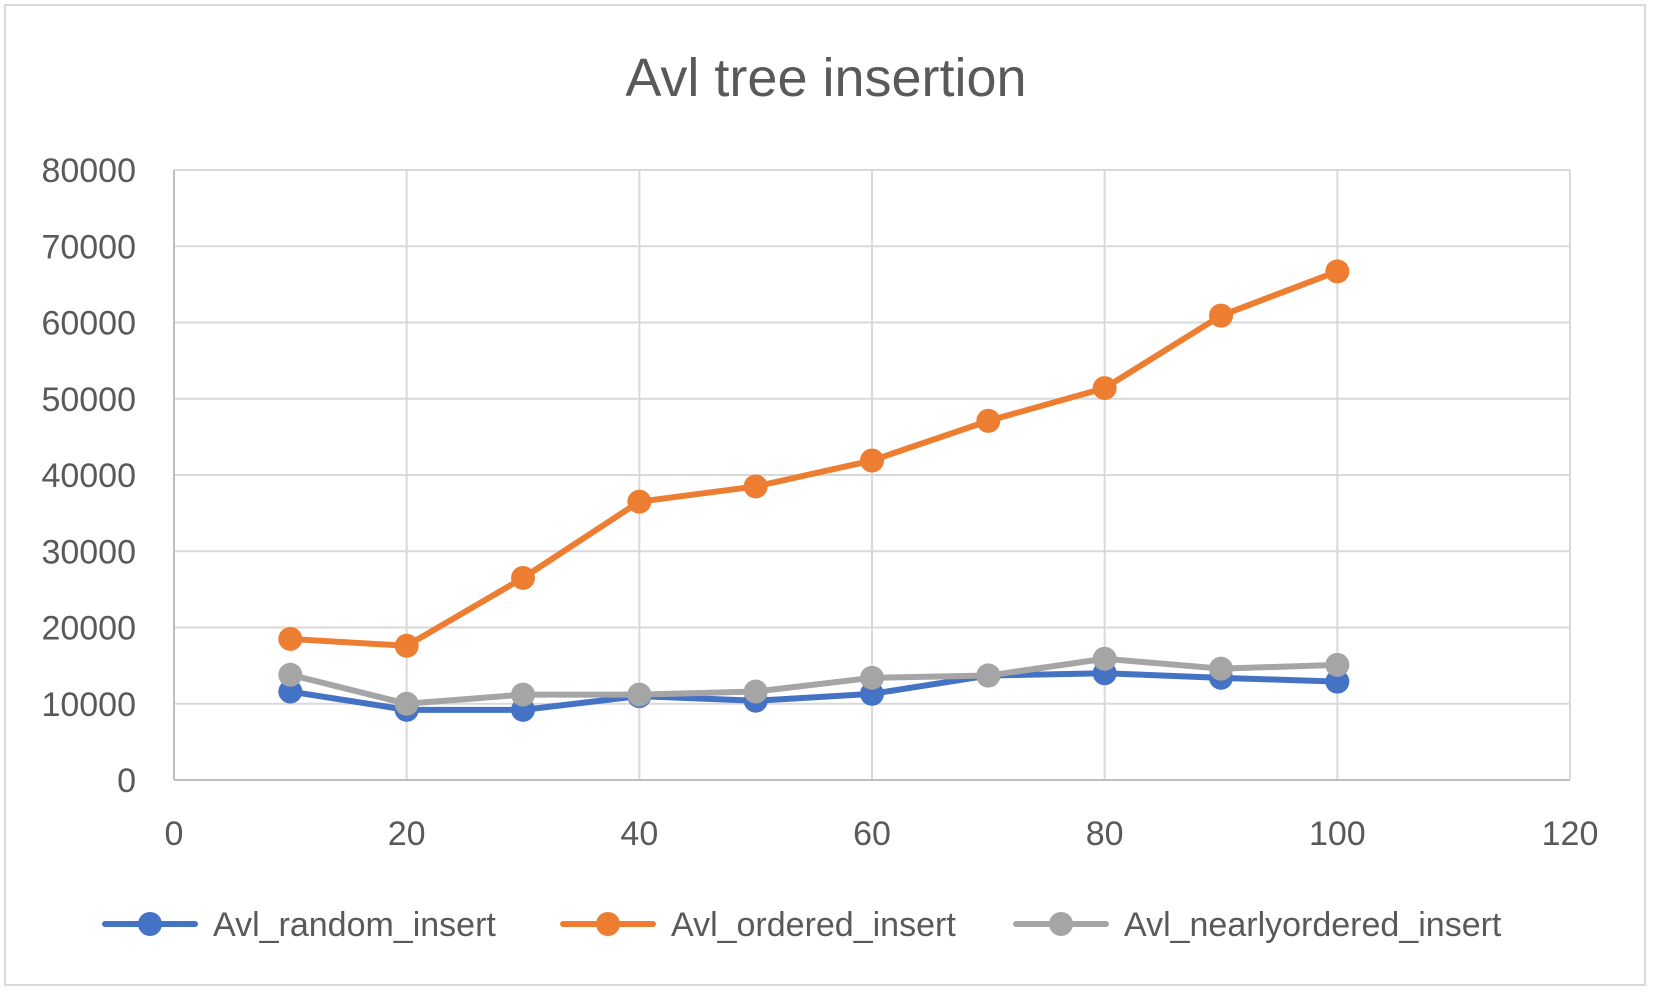 The height and width of the screenshot is (993, 1653). I want to click on x-tick-label: 100, so click(1337, 834).